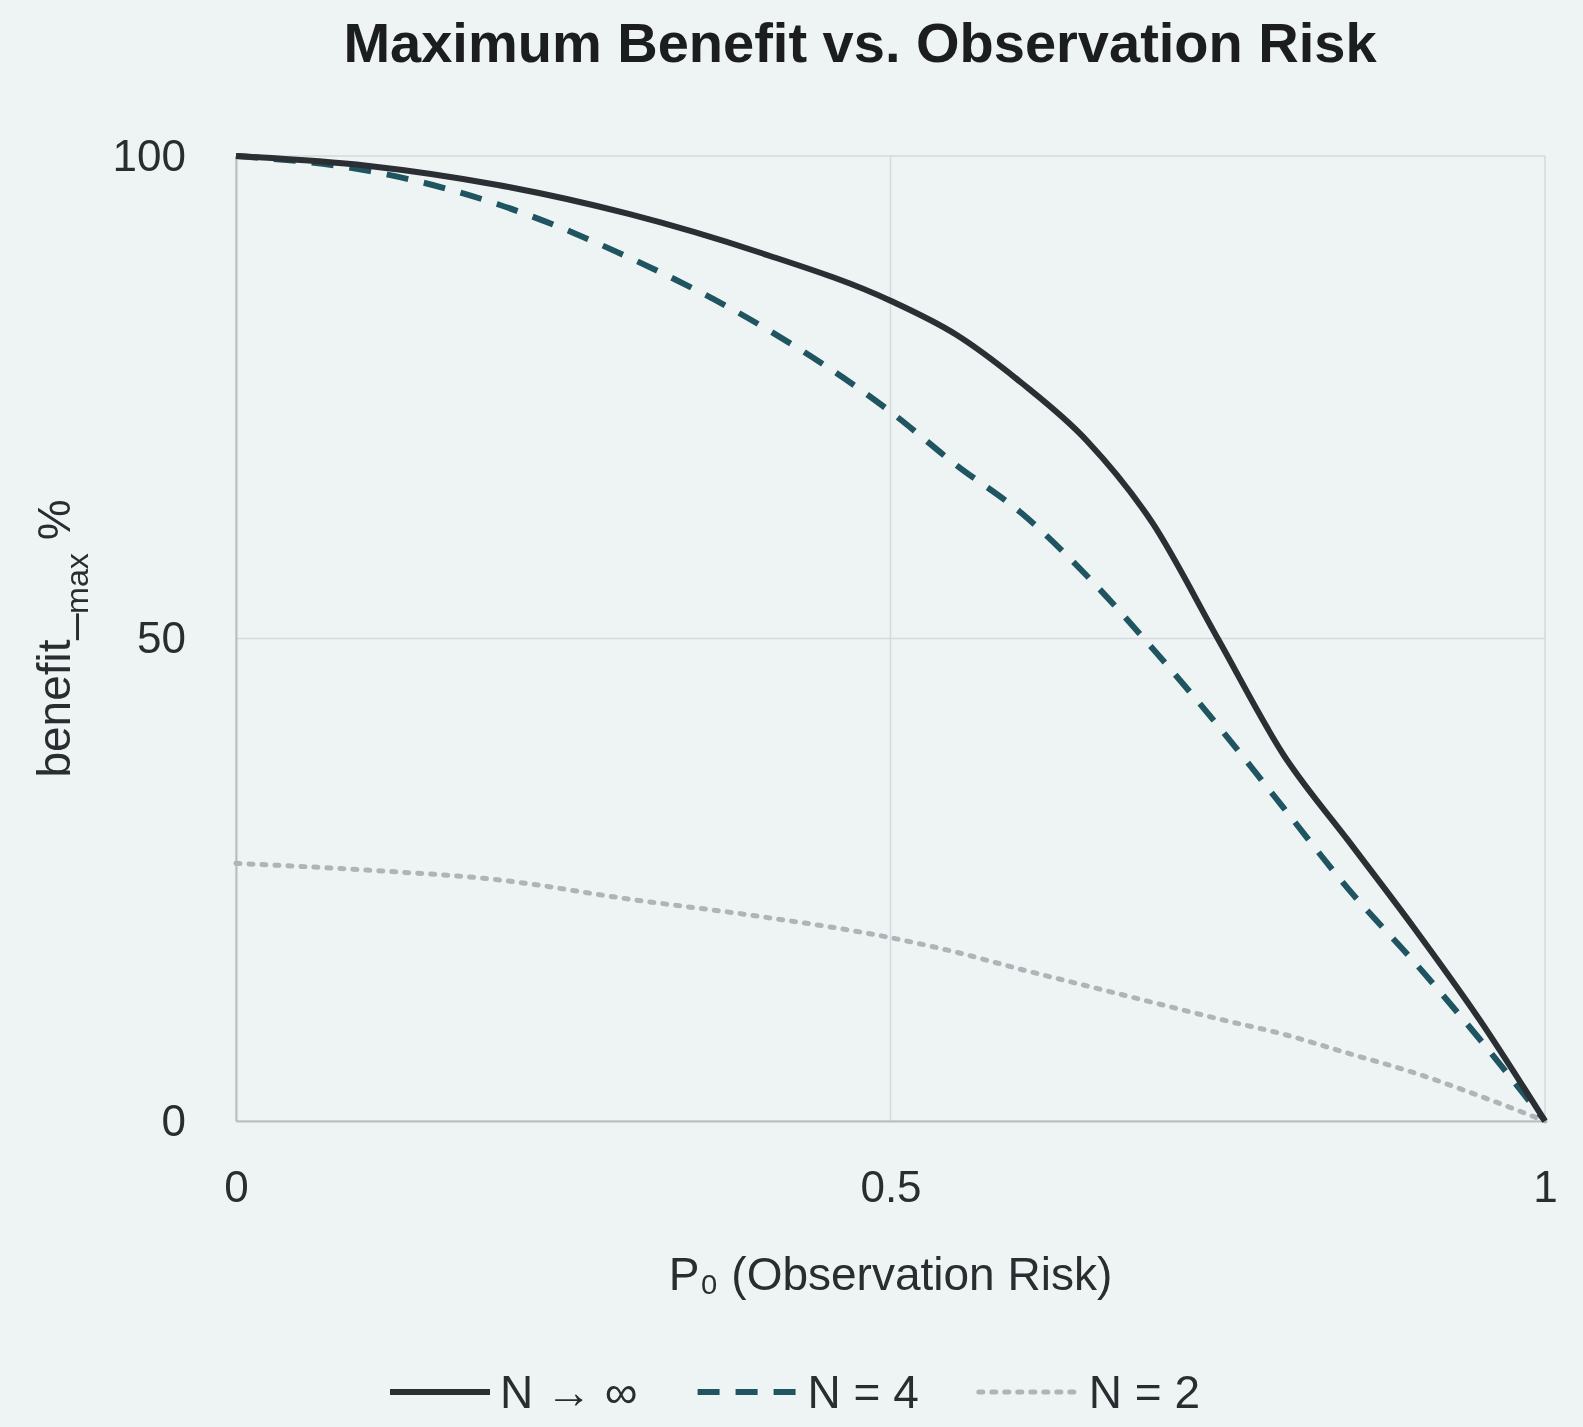 This screenshot has width=1583, height=1427. I want to click on x-axis-title: P₀ (Observation Risk), so click(890, 1274).